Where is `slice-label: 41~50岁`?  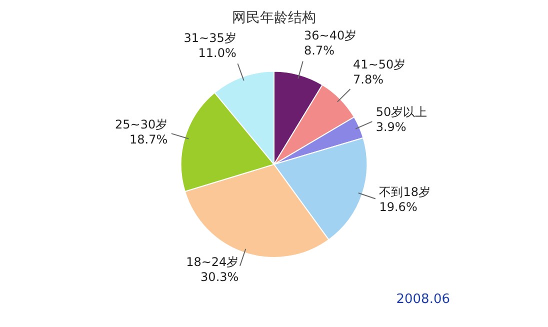
slice-label: 41~50岁 is located at coordinates (379, 64).